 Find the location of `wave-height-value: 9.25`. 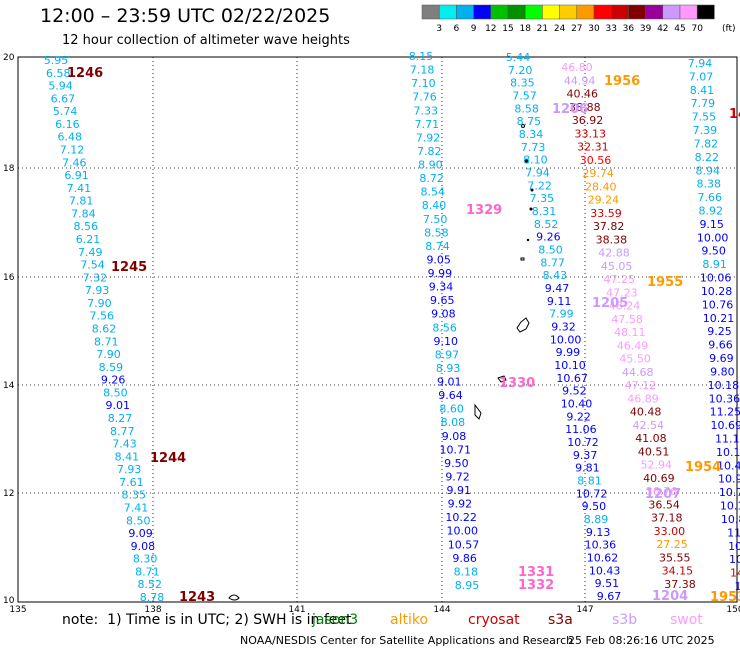

wave-height-value: 9.25 is located at coordinates (719, 331).